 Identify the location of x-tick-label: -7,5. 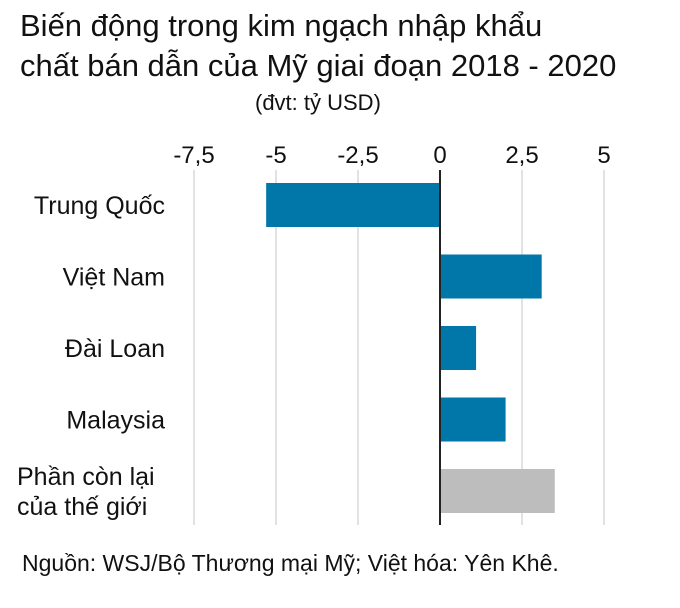
(193, 155).